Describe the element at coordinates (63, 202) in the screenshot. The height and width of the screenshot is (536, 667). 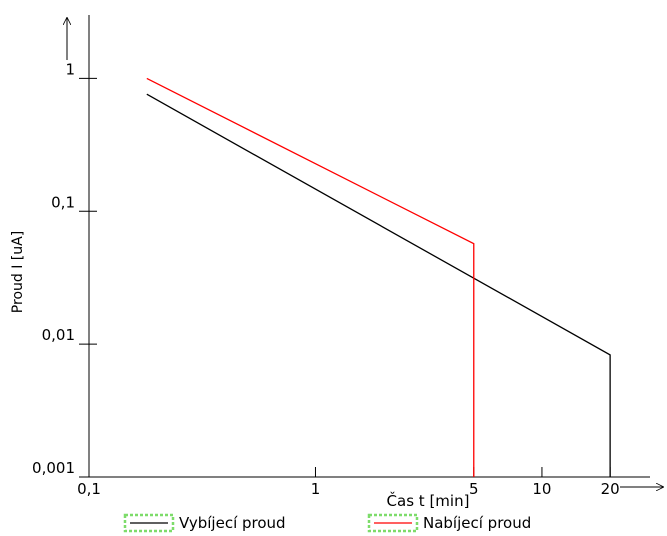
I see `y-tick-label: 0,1` at that location.